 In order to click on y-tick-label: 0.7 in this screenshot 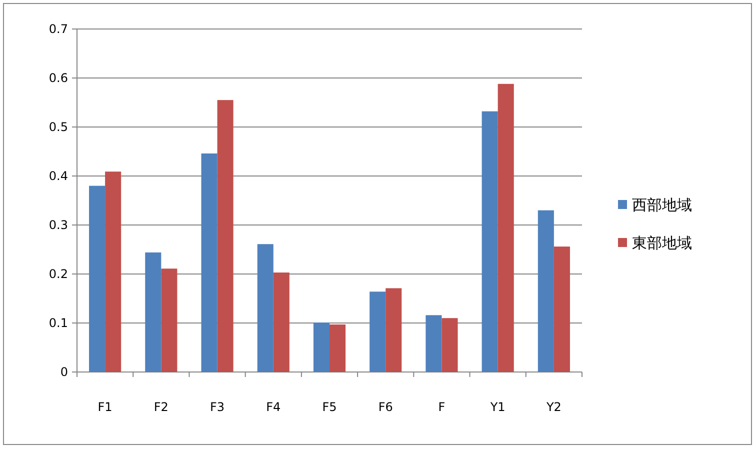, I will do `click(58, 29)`.